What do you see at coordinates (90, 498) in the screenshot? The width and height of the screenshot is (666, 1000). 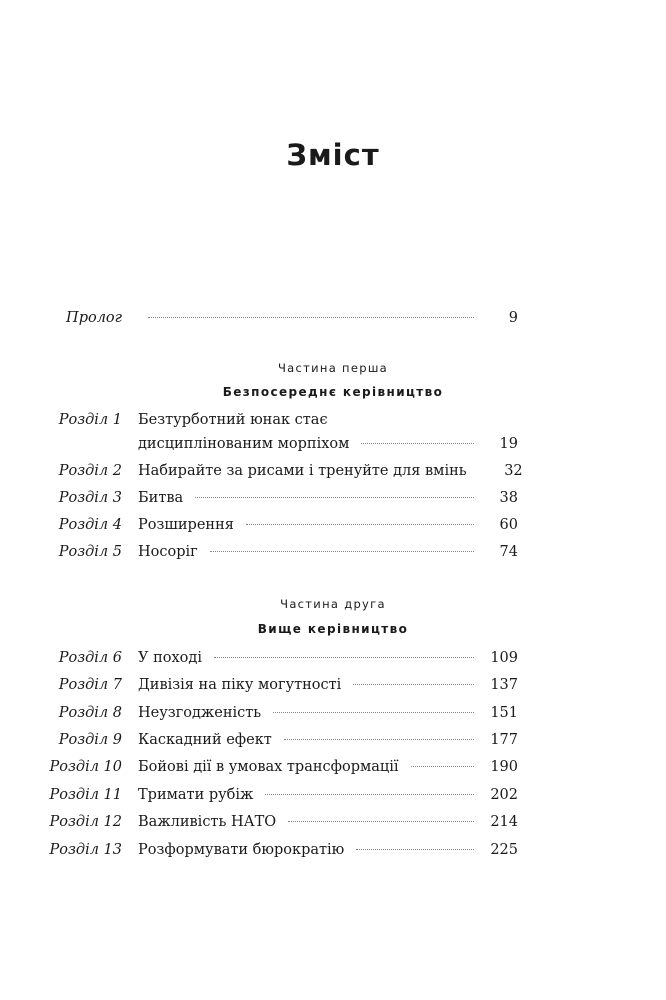 I see `chapter-label: Розділ 3` at bounding box center [90, 498].